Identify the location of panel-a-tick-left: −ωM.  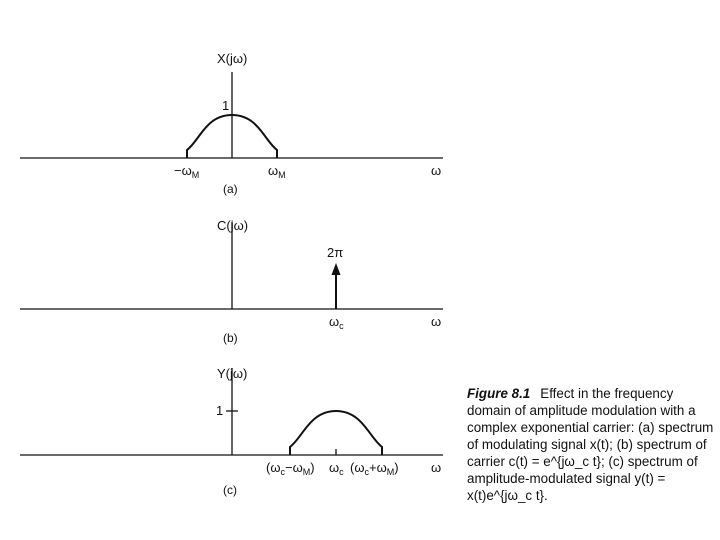
(186, 171).